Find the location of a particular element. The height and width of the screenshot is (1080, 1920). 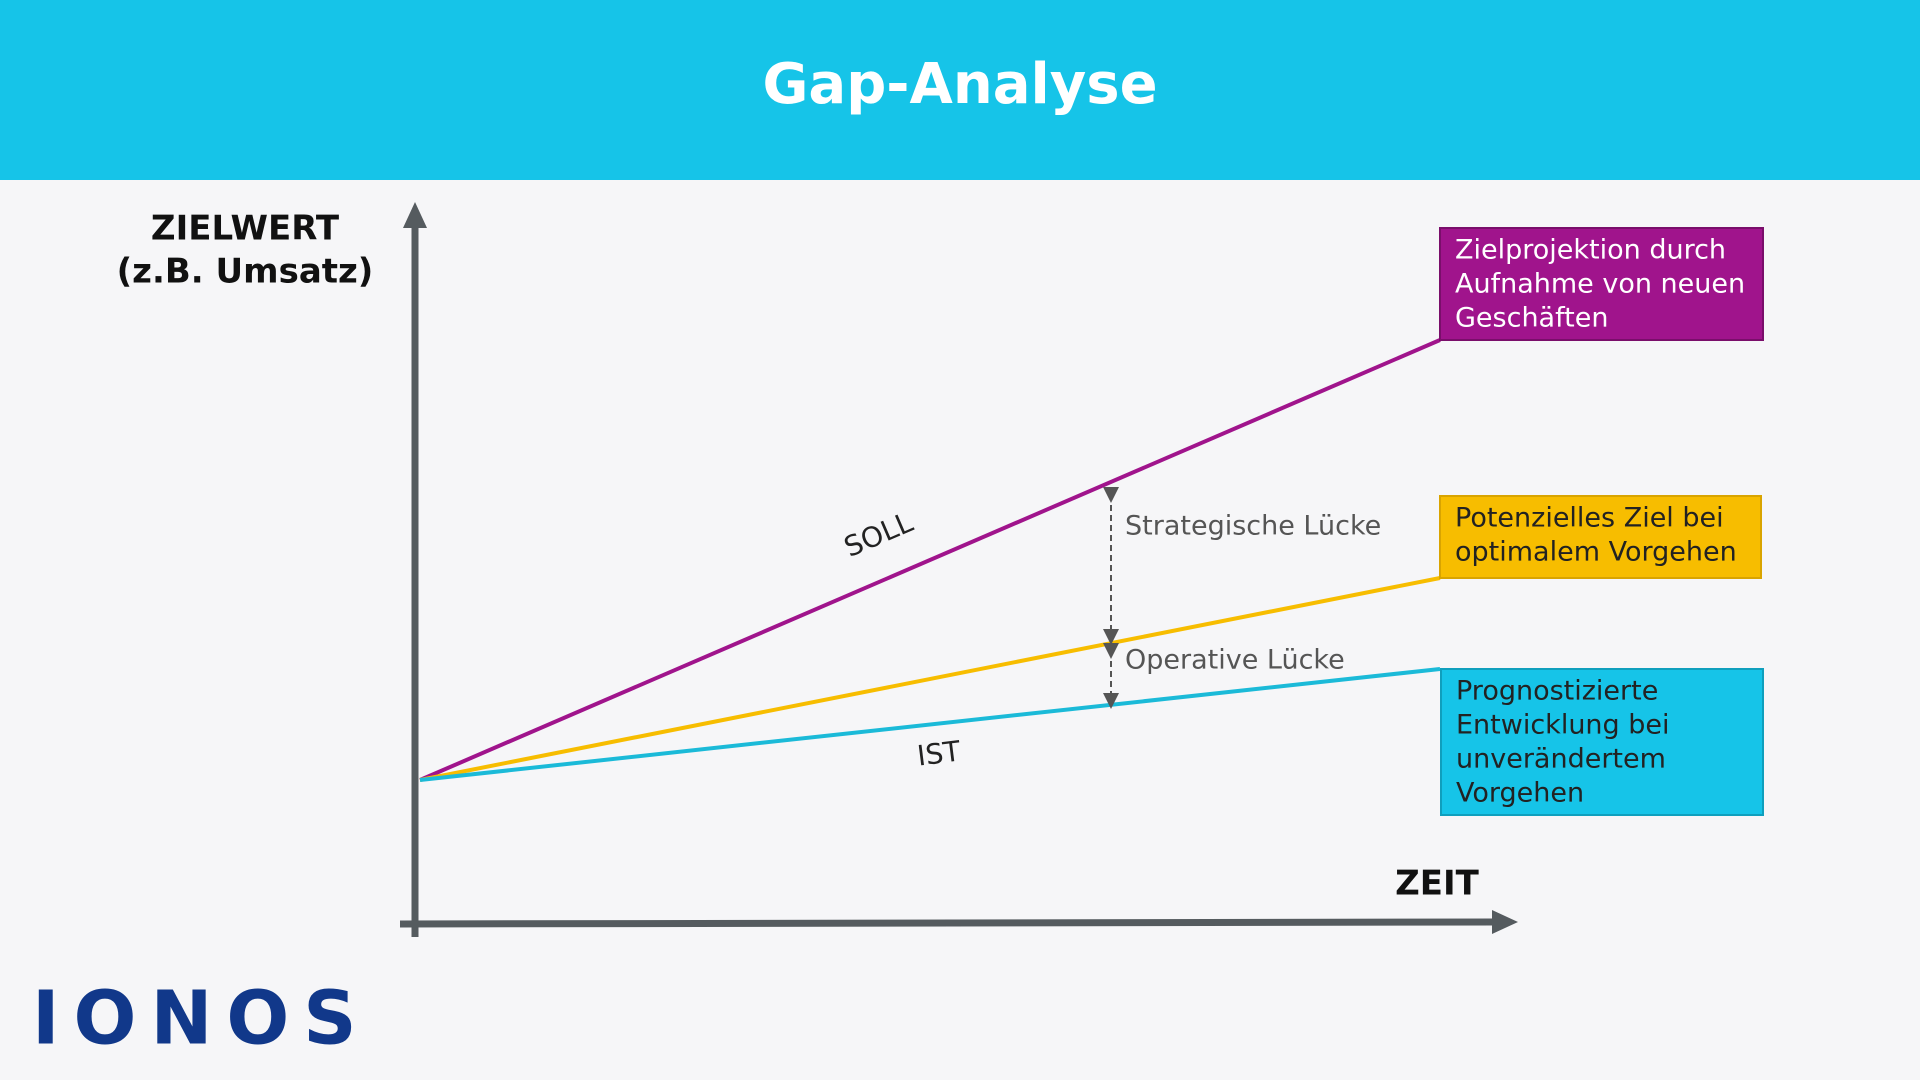

x-label: ZEIT is located at coordinates (1437, 884).